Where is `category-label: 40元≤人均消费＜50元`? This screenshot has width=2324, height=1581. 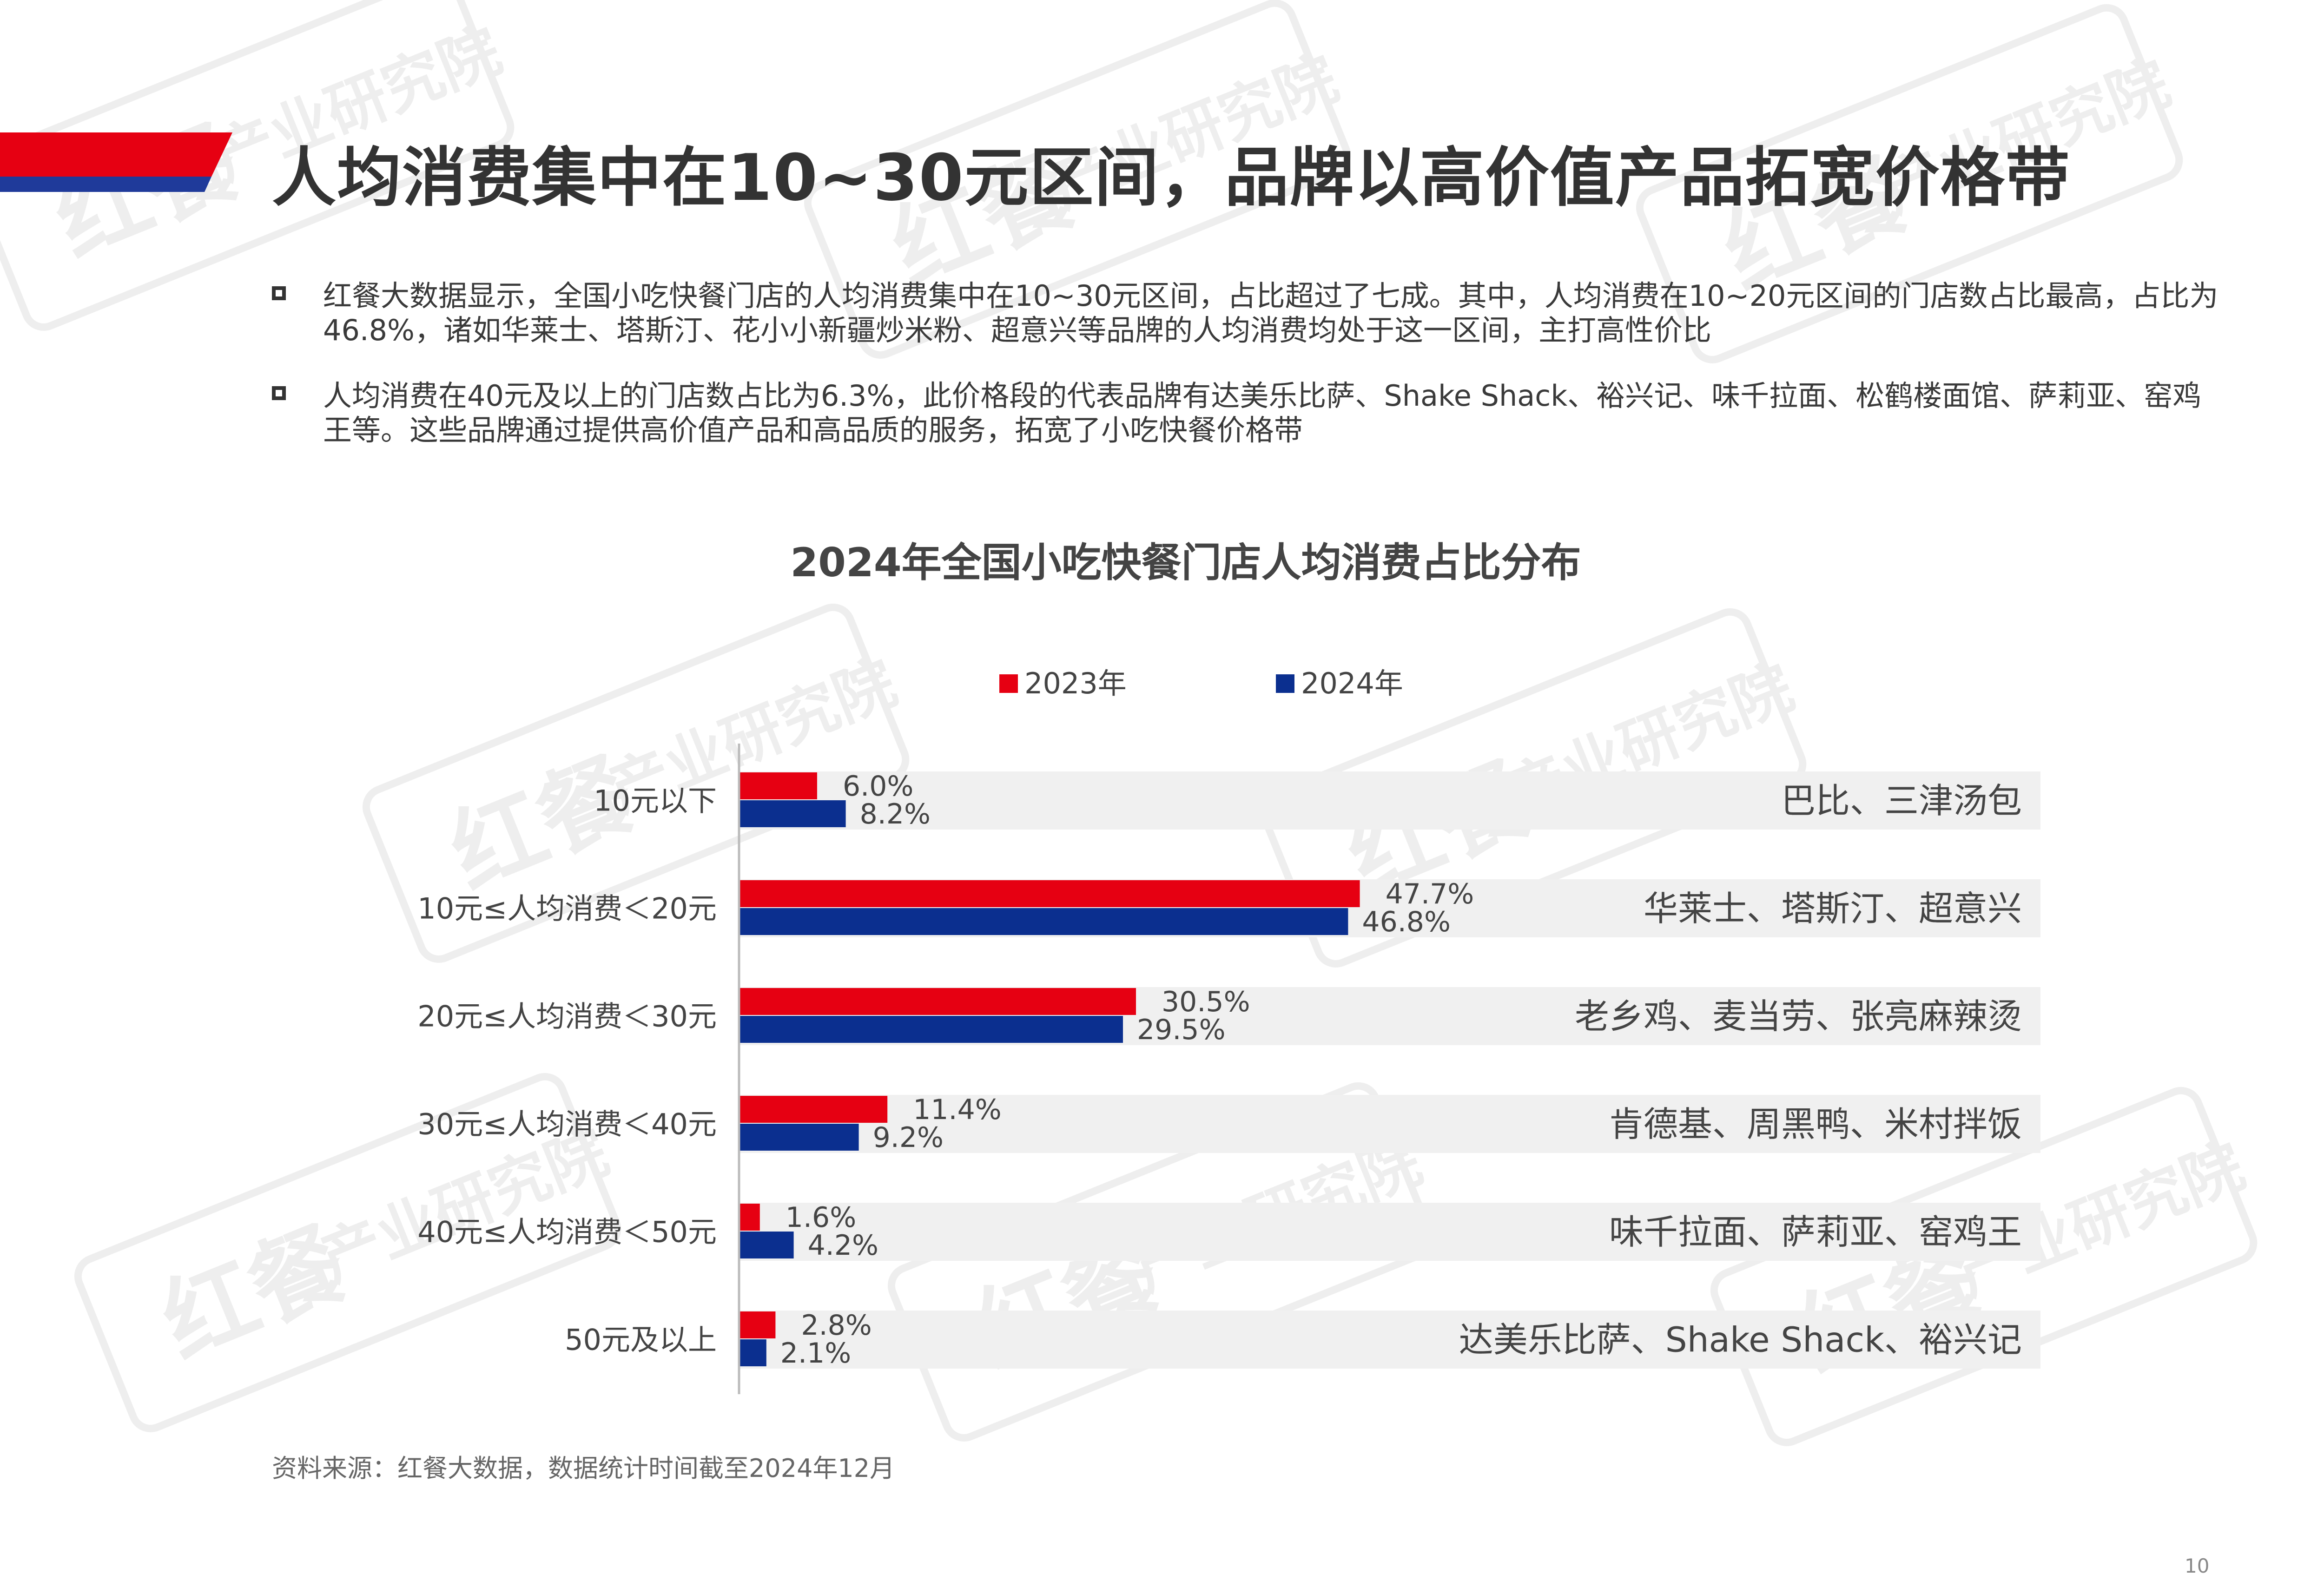 category-label: 40元≤人均消费＜50元 is located at coordinates (567, 1232).